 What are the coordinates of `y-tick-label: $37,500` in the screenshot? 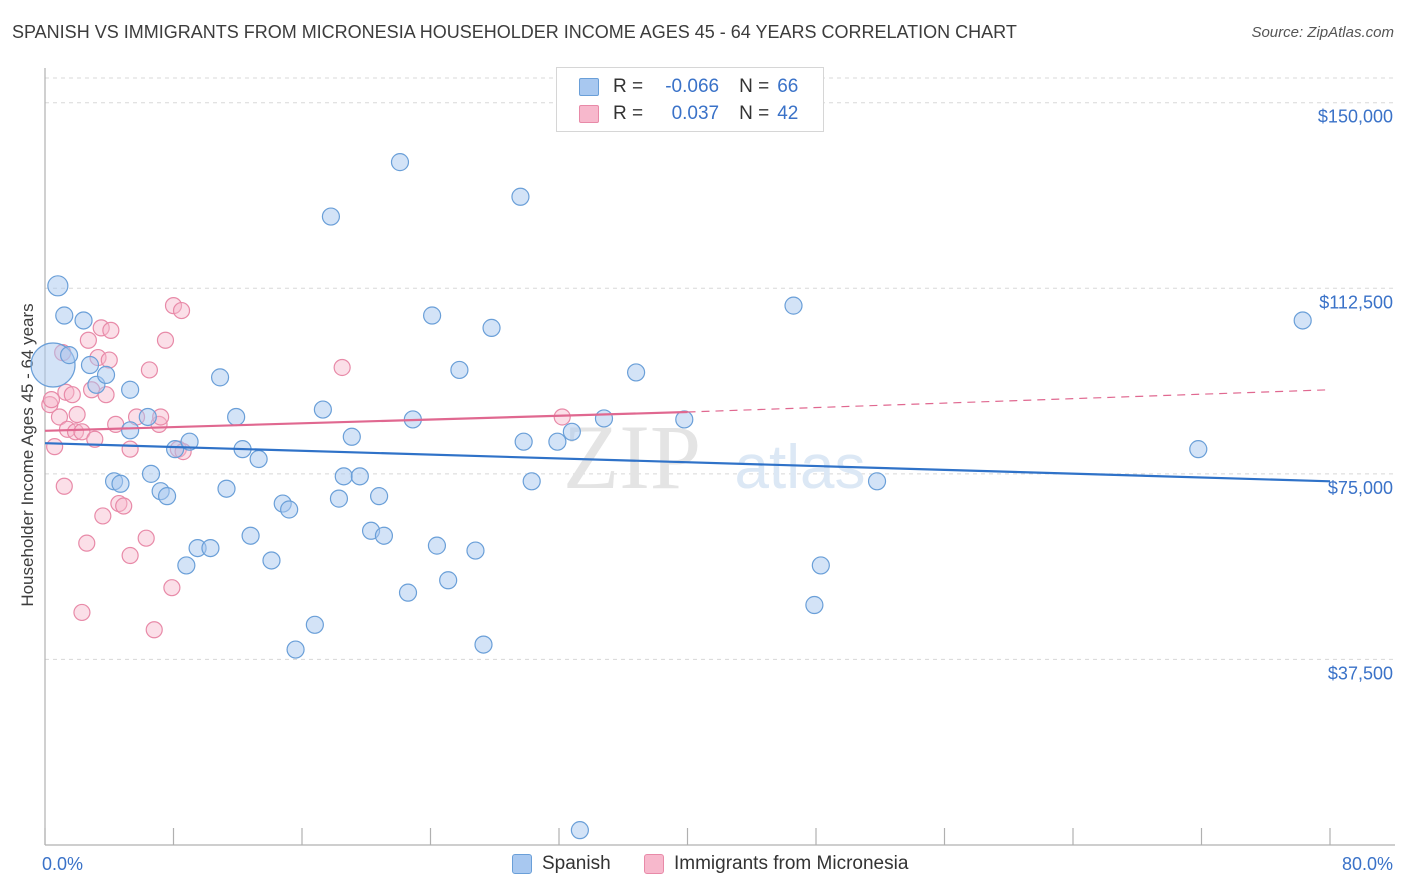 It's located at (1360, 673).